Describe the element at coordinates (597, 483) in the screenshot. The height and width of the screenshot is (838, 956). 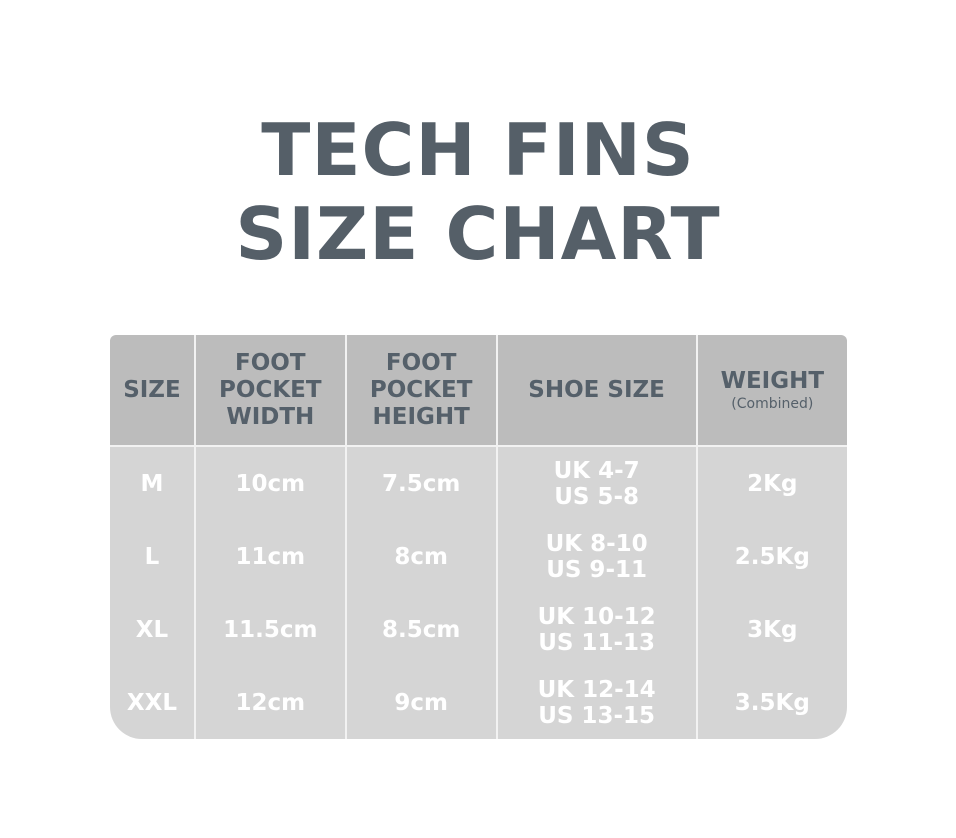
I see `cell-shoe-size: UK 4-7 US 5-8` at that location.